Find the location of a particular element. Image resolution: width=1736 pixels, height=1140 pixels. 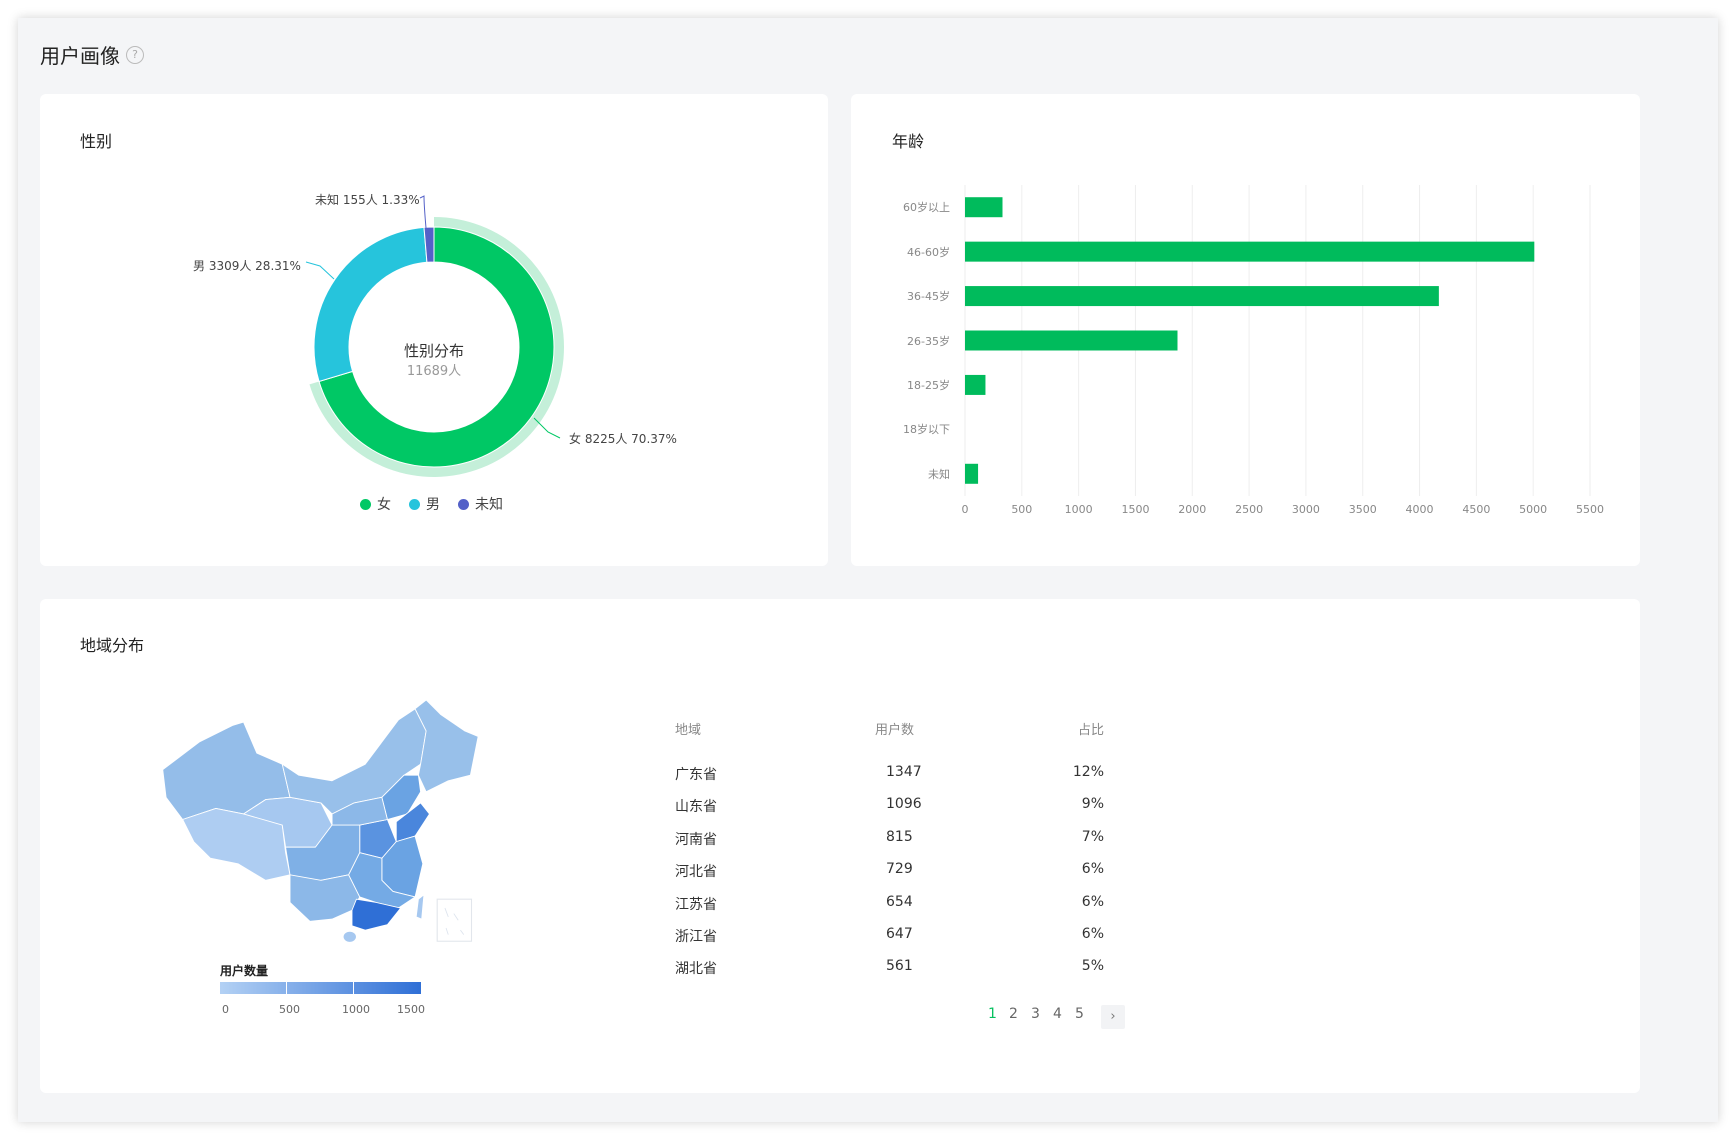

cell-share: 9% is located at coordinates (1092, 804).